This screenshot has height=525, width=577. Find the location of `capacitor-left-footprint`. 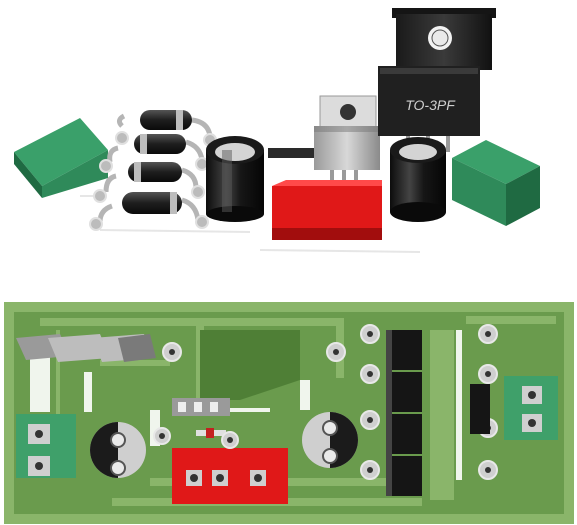

capacitor-left-footprint is located at coordinates (118, 450).